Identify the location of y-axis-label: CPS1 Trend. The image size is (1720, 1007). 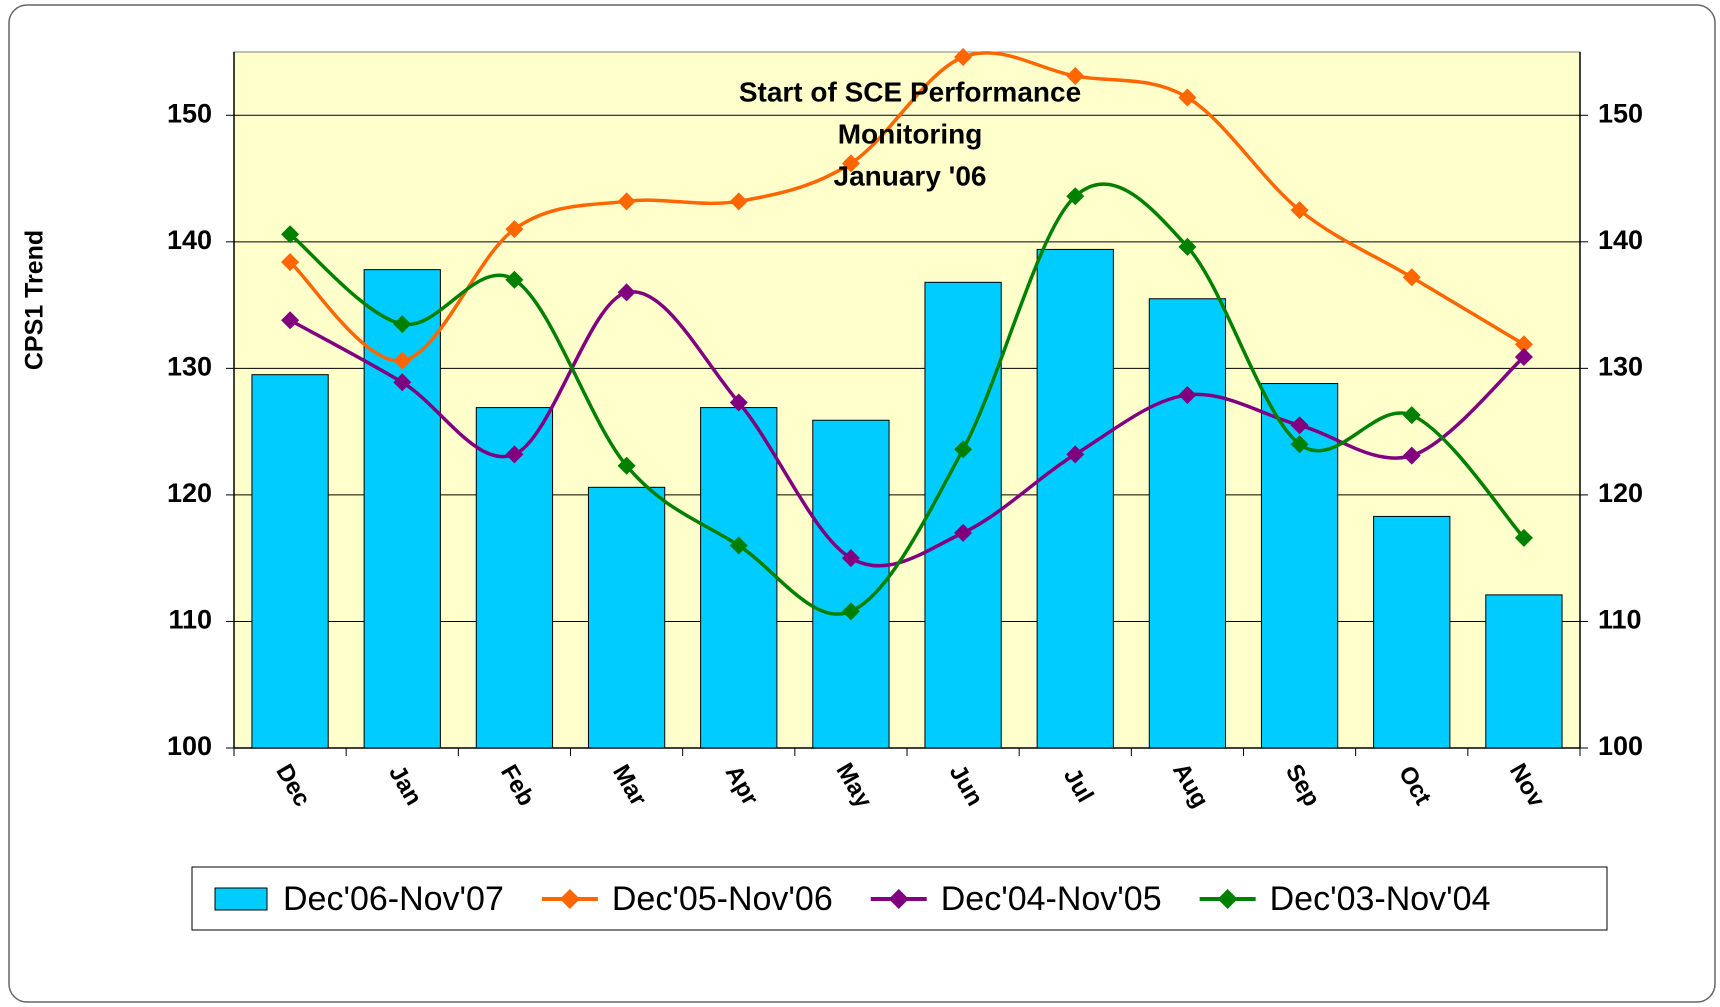
(35, 300).